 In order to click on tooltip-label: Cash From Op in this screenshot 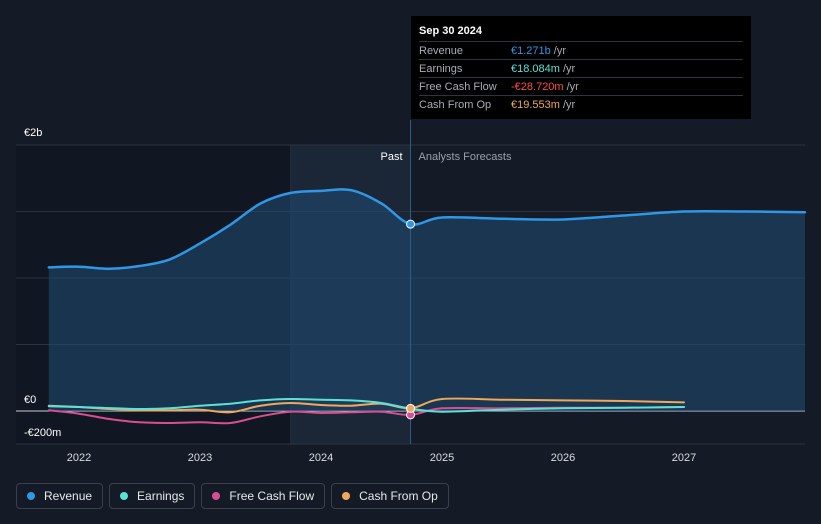, I will do `click(455, 104)`.